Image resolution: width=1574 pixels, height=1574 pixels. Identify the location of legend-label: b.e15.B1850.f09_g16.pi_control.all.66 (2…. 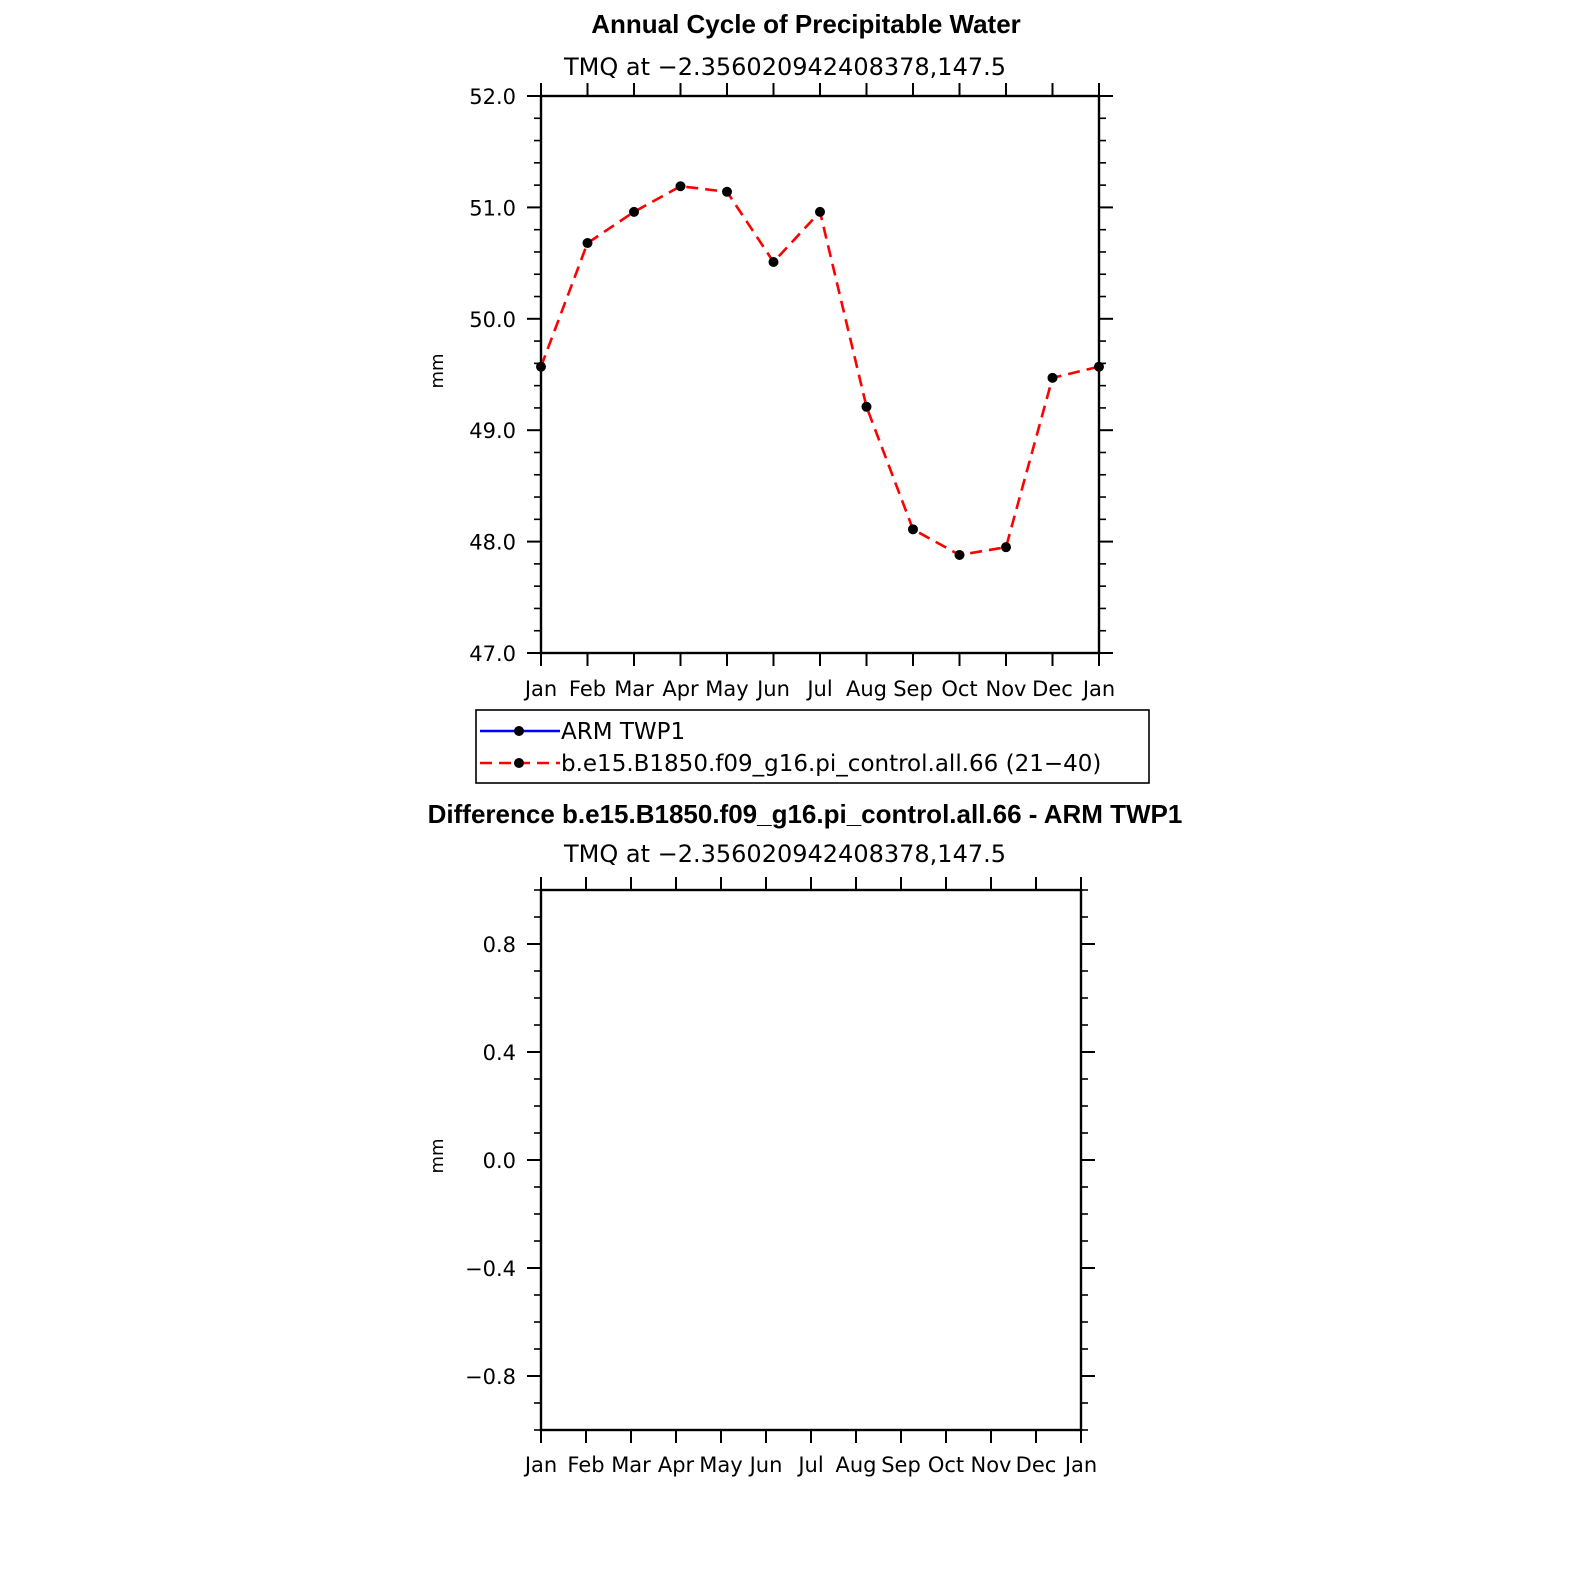
(831, 764).